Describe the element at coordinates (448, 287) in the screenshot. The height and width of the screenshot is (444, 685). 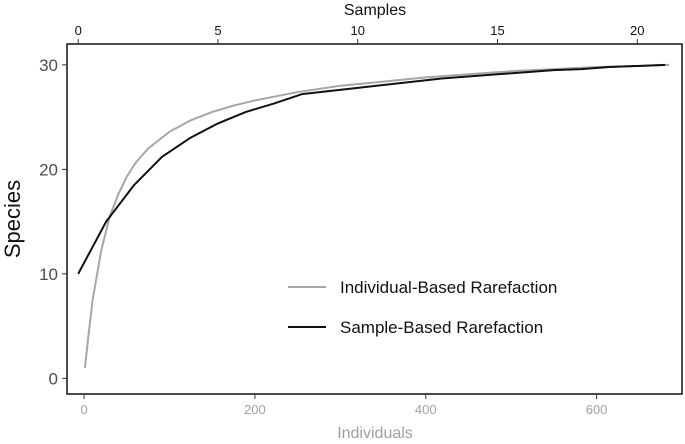
I see `legend-label-individual: Individual-Based Rarefaction` at that location.